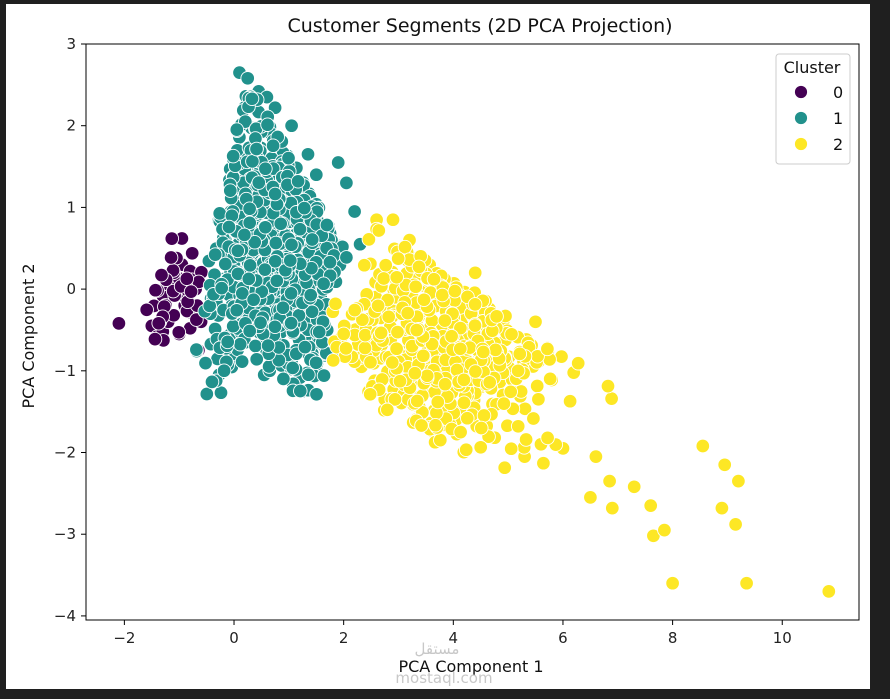  Describe the element at coordinates (813, 109) in the screenshot. I see `legend: Cluster 0 1 2` at that location.